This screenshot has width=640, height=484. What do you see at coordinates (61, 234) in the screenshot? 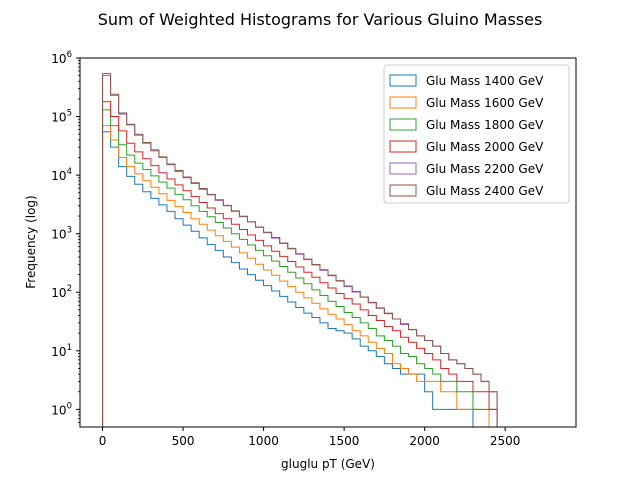
I see `y-tick-label: 10³` at bounding box center [61, 234].